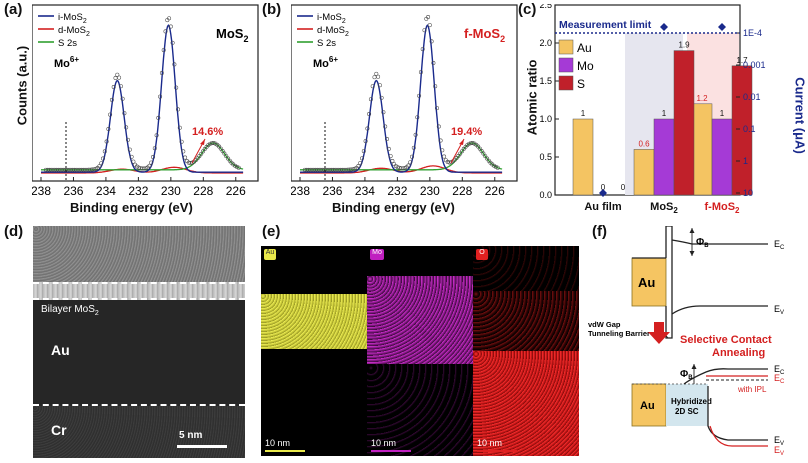 The image size is (808, 463). Describe the element at coordinates (800, 115) in the screenshot. I see `chart-y2label: Current (μA)` at that location.